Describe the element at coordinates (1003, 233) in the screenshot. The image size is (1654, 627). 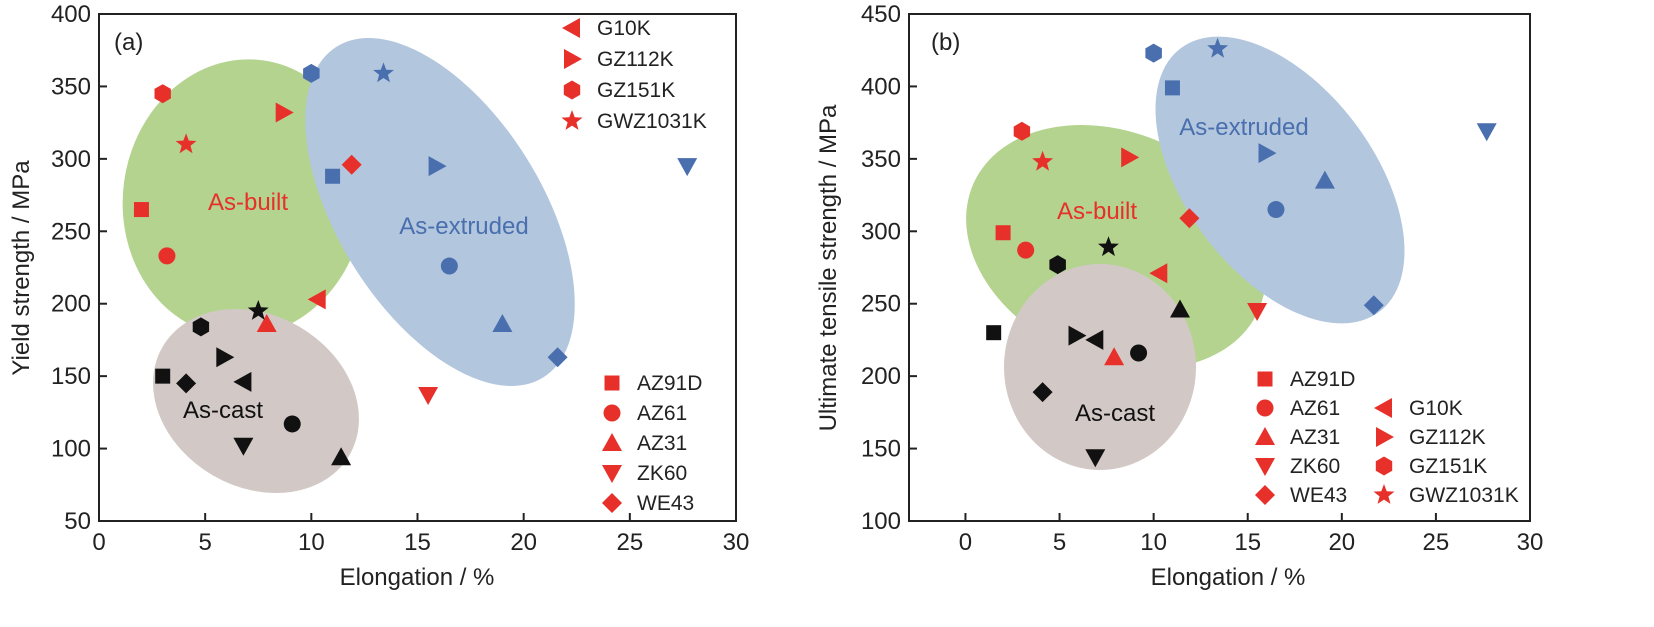
I see `data-point-az91d-as-built` at that location.